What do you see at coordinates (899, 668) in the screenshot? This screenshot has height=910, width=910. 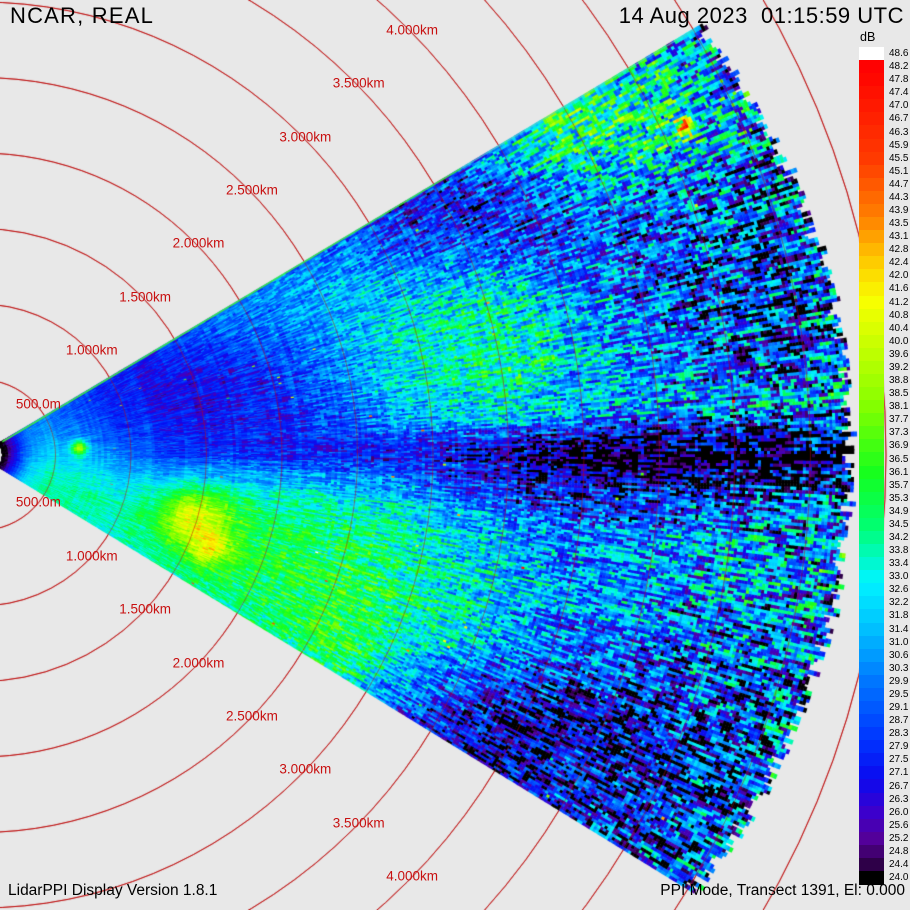 I see `colorbar-tick-label: 30.3` at bounding box center [899, 668].